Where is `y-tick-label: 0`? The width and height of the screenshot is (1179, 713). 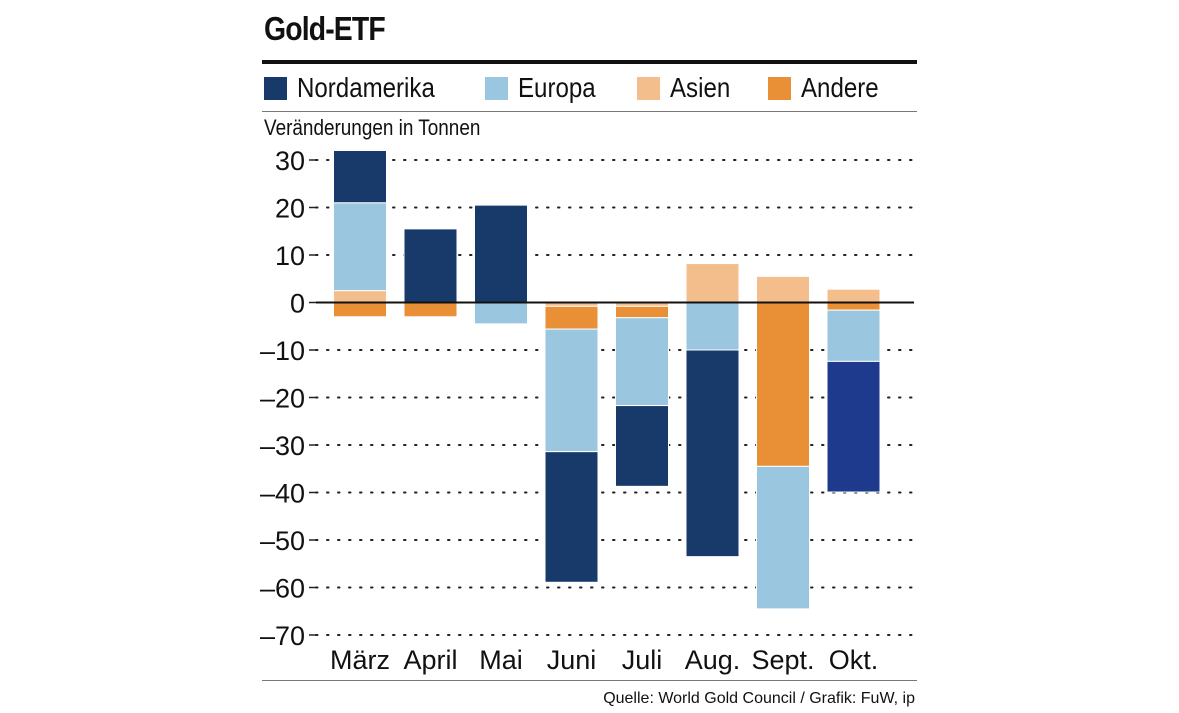 y-tick-label: 0 is located at coordinates (297, 304).